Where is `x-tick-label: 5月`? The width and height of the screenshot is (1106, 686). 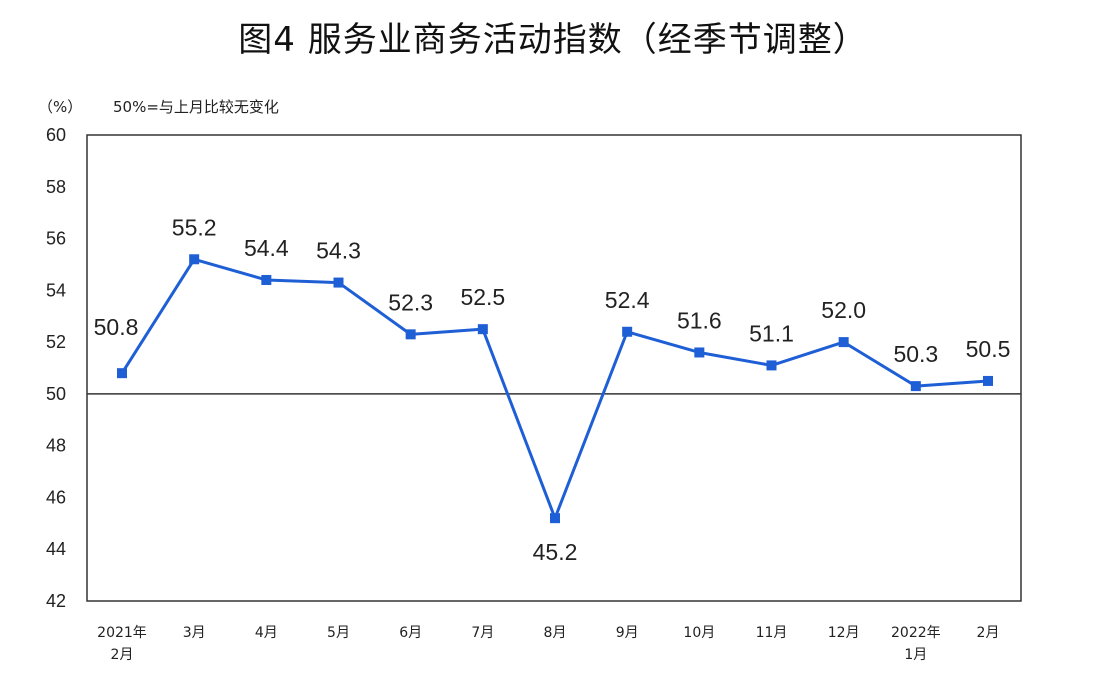 x-tick-label: 5月 is located at coordinates (338, 633).